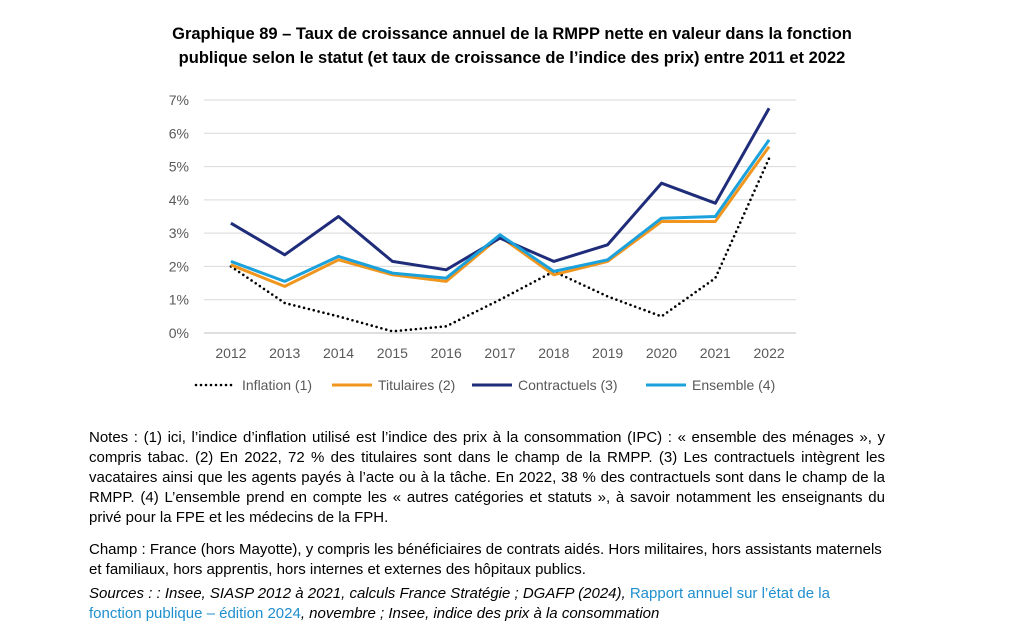 This screenshot has width=1024, height=642. Describe the element at coordinates (284, 353) in the screenshot. I see `x-tick-label: 2013` at that location.